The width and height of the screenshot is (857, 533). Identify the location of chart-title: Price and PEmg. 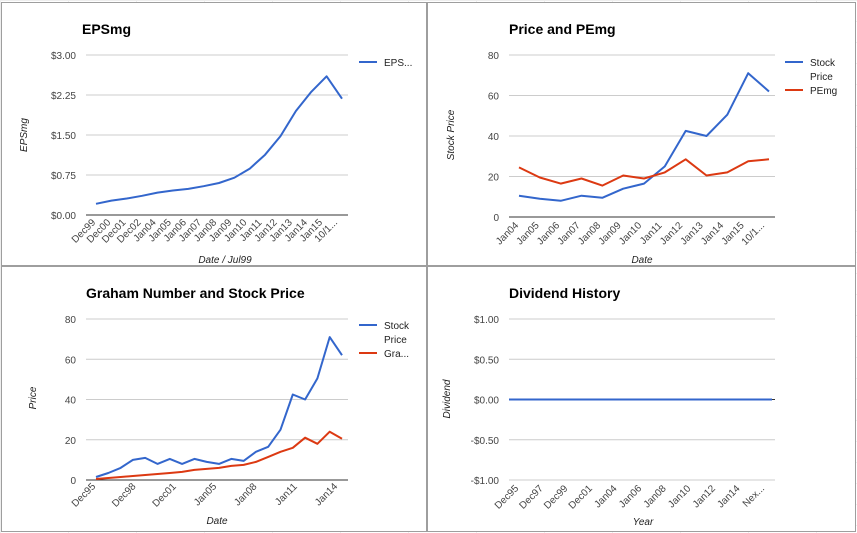
(562, 29).